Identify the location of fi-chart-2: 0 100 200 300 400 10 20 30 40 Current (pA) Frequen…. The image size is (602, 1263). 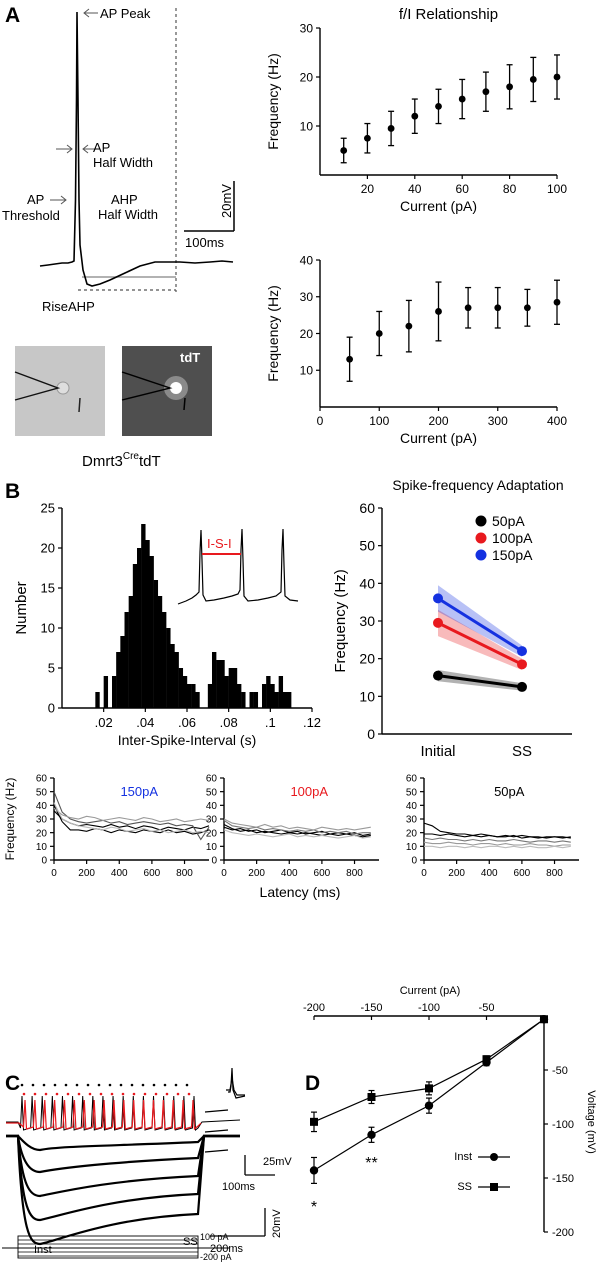
(416, 349).